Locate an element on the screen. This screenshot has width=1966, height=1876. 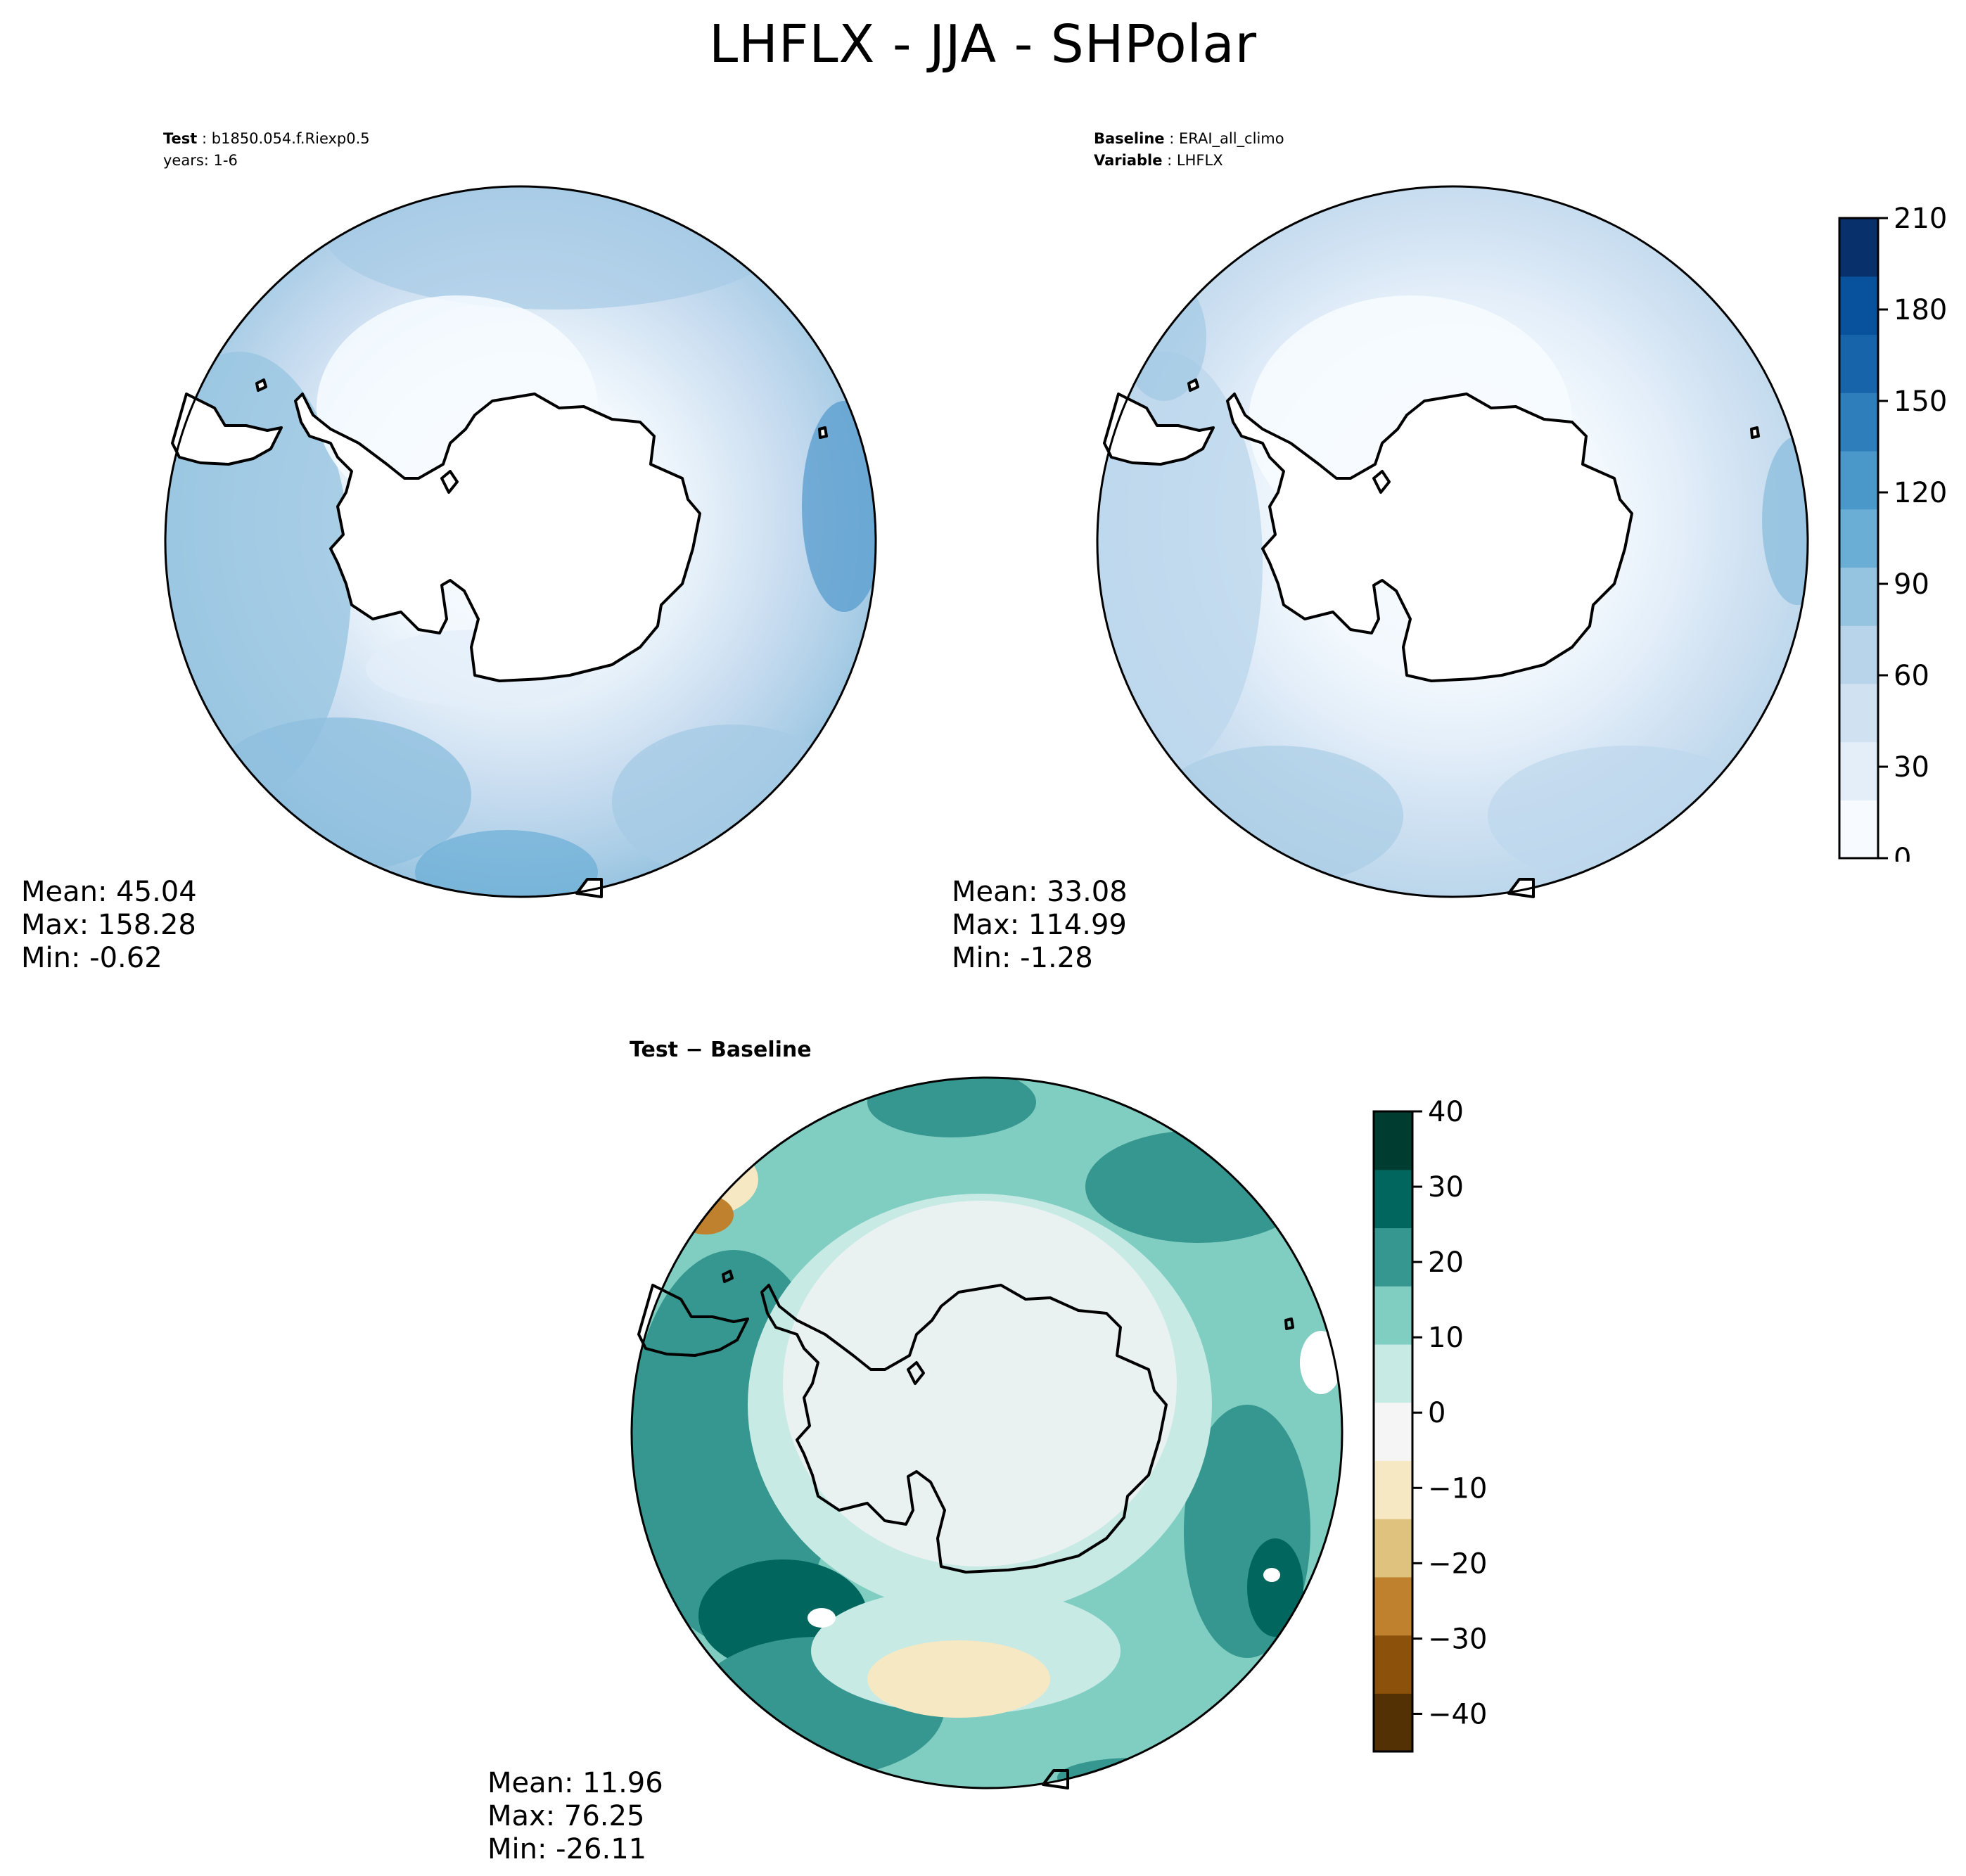
colorbar-tick-label: 60 is located at coordinates (1911, 676).